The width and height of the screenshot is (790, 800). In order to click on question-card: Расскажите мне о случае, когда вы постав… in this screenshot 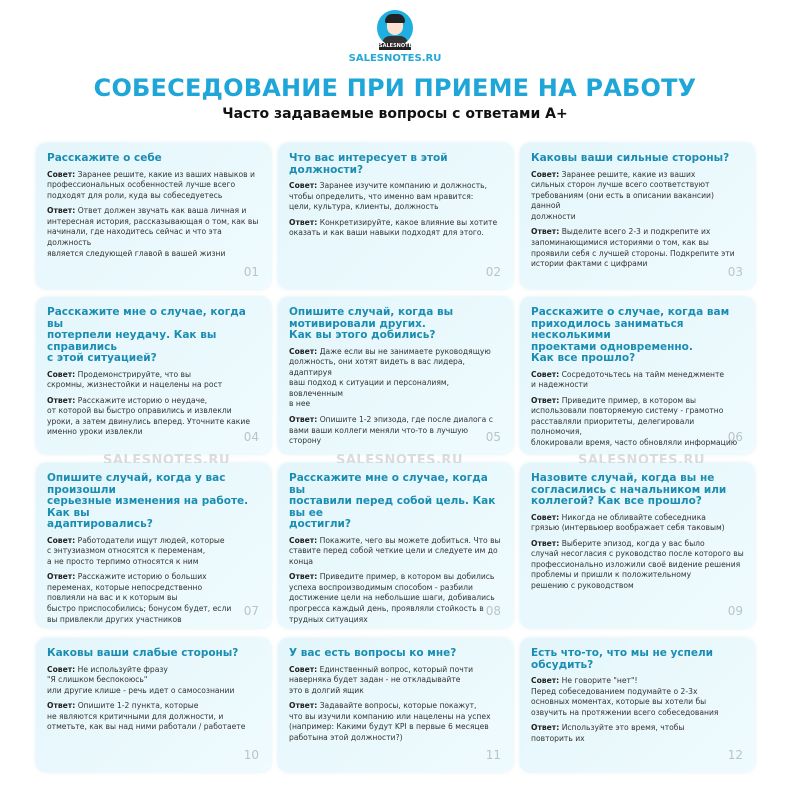, I will do `click(395, 545)`.